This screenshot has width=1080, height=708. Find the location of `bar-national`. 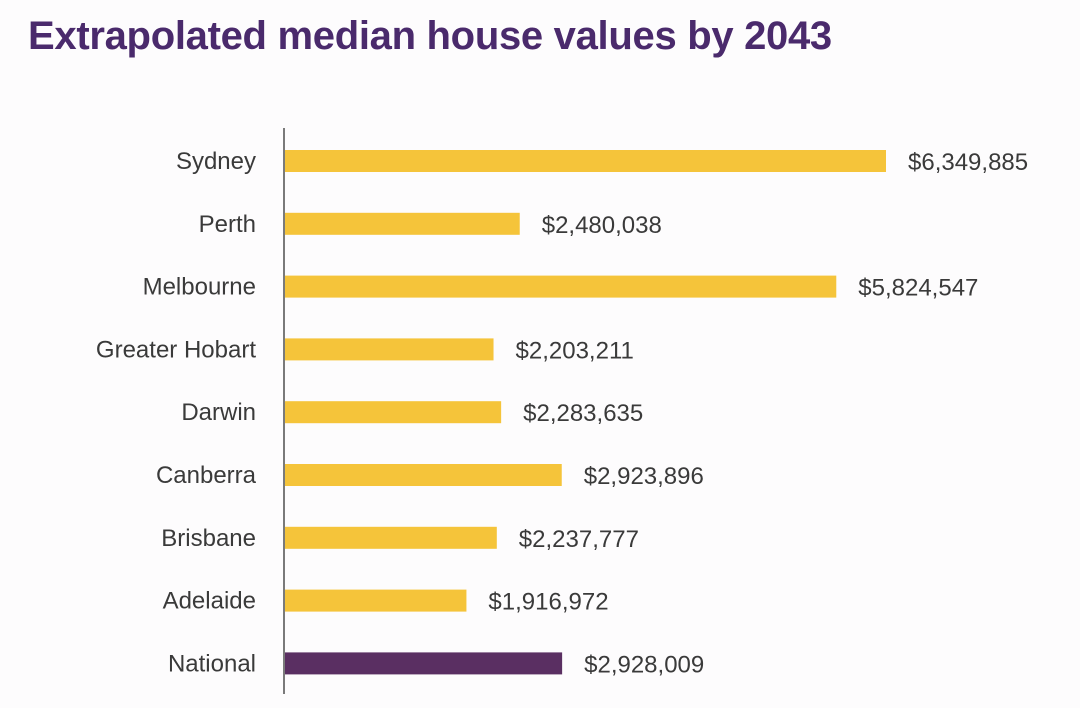

bar-national is located at coordinates (424, 663).